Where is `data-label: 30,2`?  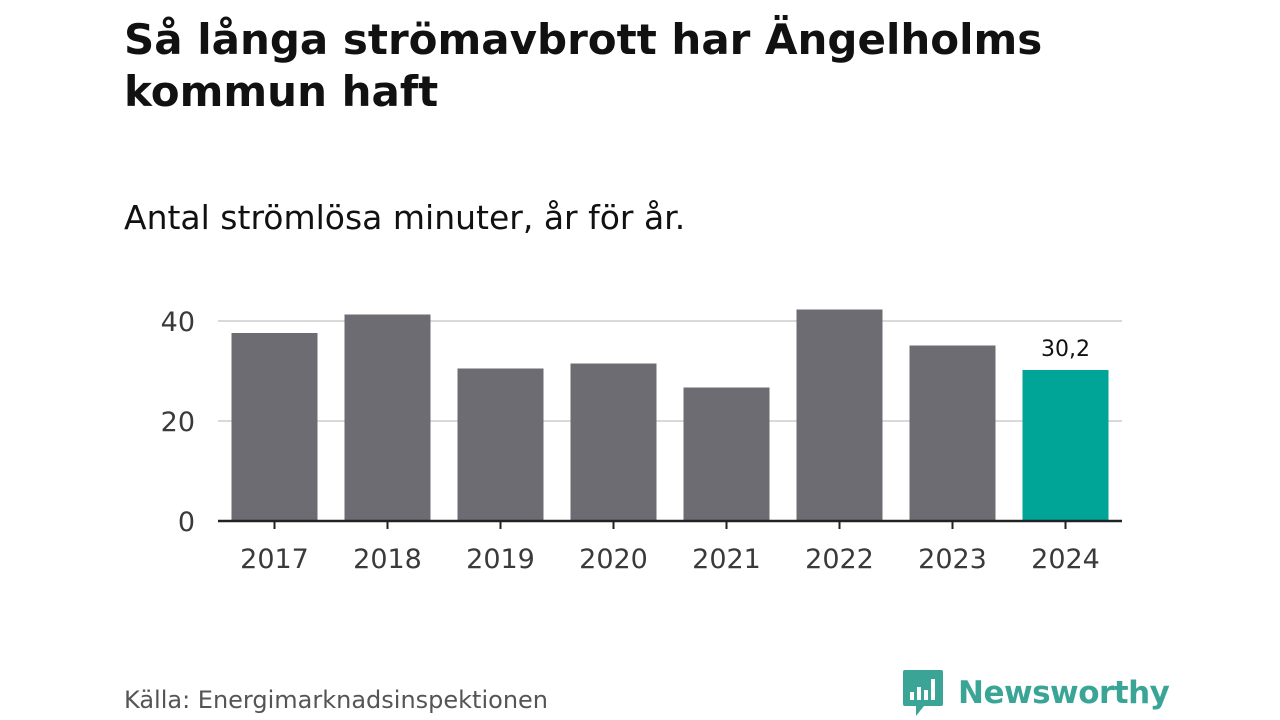 data-label: 30,2 is located at coordinates (1065, 349).